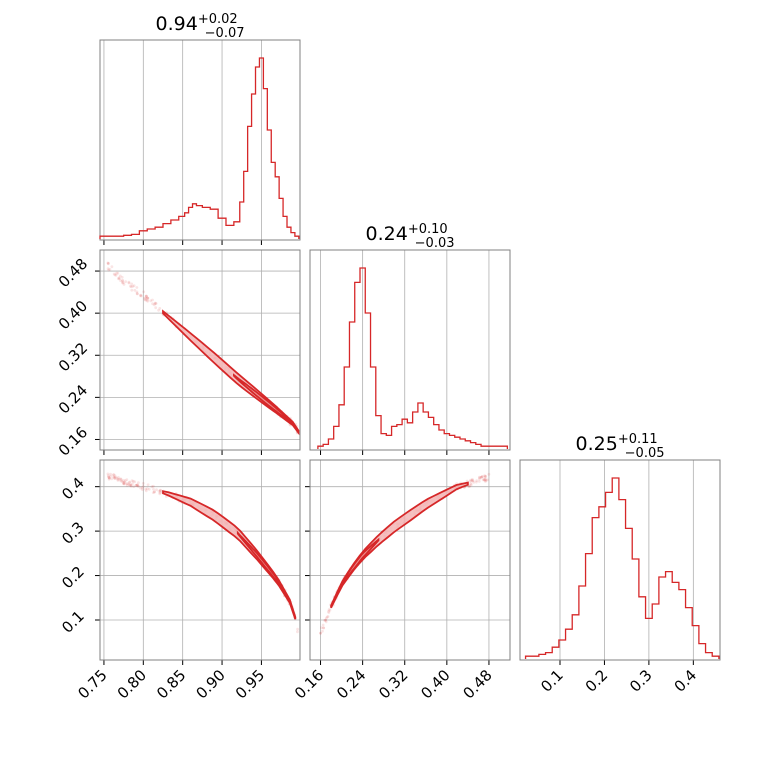 Image resolution: width=760 pixels, height=760 pixels. I want to click on contour-inner, so click(263, 399).